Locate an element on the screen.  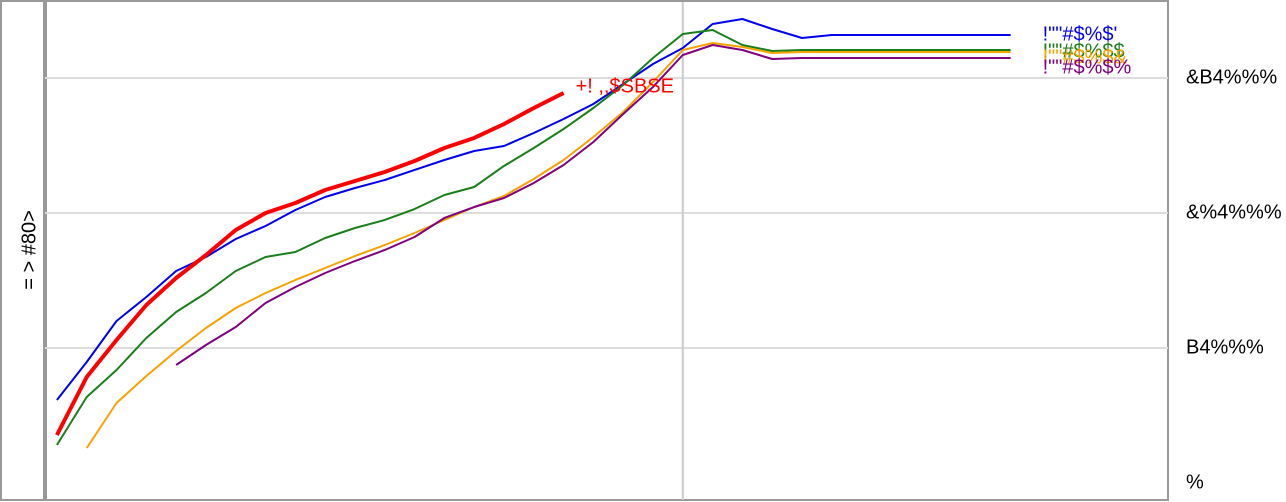
series-label: !""#$%$% is located at coordinates (1087, 67).